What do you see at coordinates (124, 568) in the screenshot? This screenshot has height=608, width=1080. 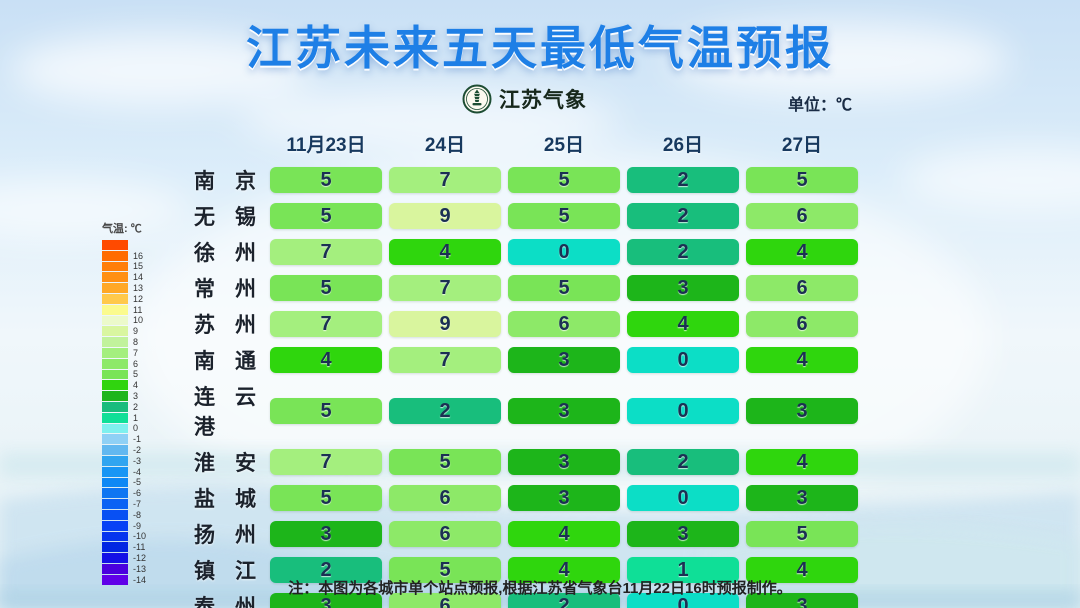 I see `legend-item: -13` at bounding box center [124, 568].